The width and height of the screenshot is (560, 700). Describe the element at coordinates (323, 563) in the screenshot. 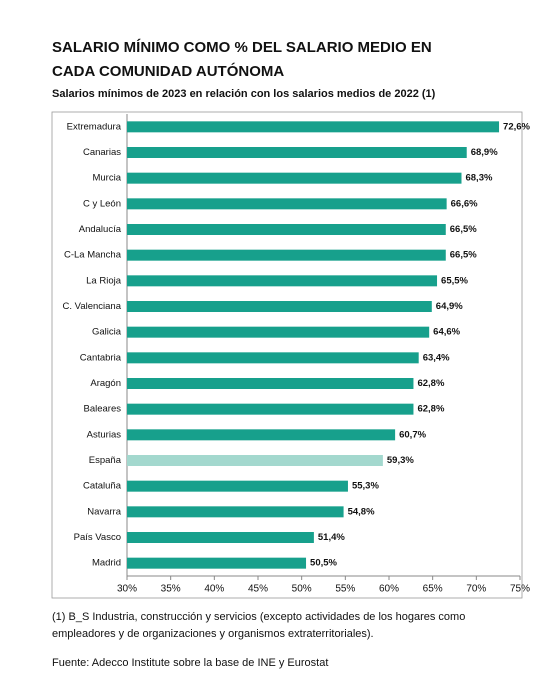

I see `value-label: 50,5%` at that location.